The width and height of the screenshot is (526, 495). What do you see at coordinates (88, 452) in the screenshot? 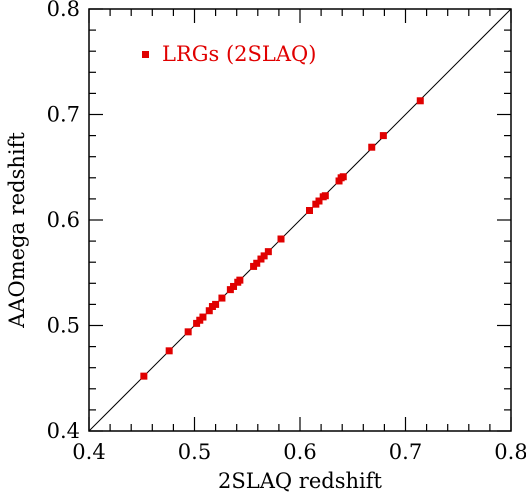
I see `x-tick-label: 0.4` at bounding box center [88, 452].